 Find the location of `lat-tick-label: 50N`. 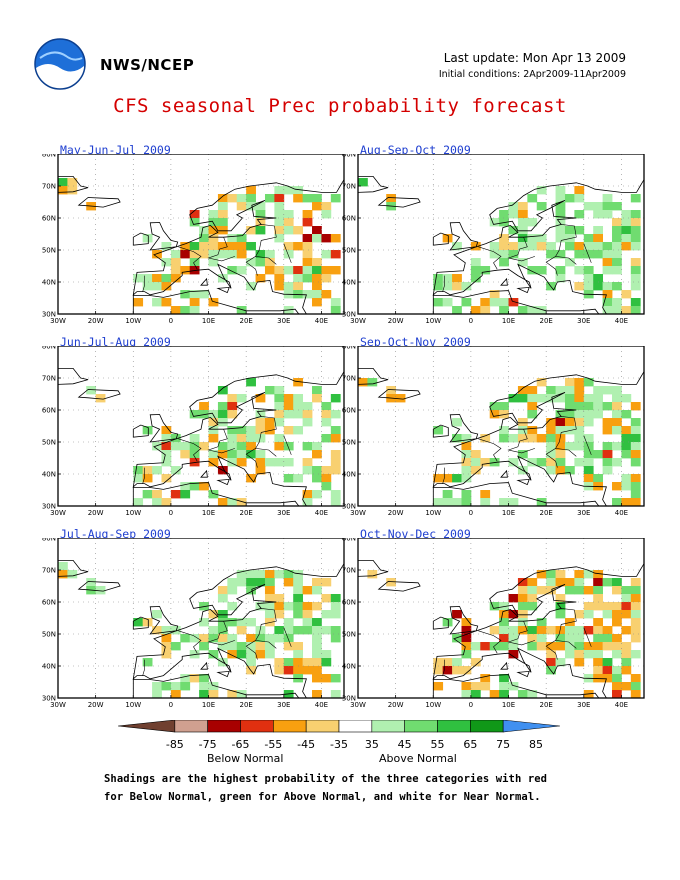

lat-tick-label: 50N is located at coordinates (49, 635).